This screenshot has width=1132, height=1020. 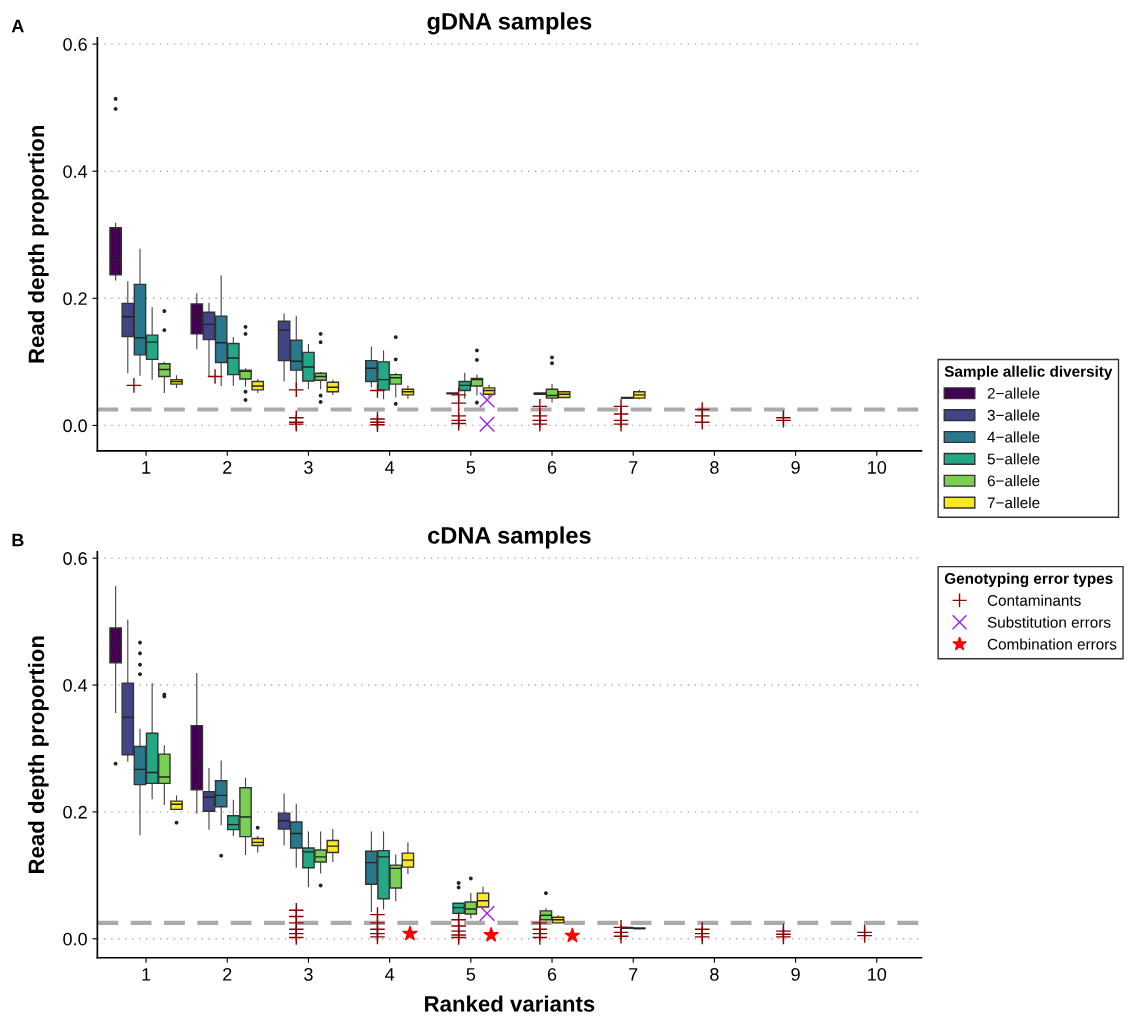 What do you see at coordinates (1049, 622) in the screenshot?
I see `legend-label: Substitution errors` at bounding box center [1049, 622].